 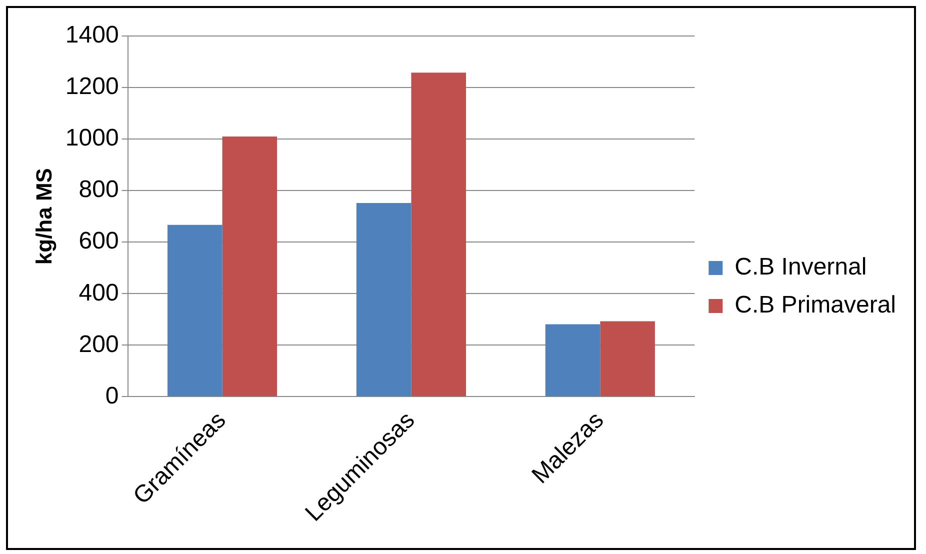 What do you see at coordinates (43, 216) in the screenshot?
I see `y-axis-title: kg/ha MS` at bounding box center [43, 216].